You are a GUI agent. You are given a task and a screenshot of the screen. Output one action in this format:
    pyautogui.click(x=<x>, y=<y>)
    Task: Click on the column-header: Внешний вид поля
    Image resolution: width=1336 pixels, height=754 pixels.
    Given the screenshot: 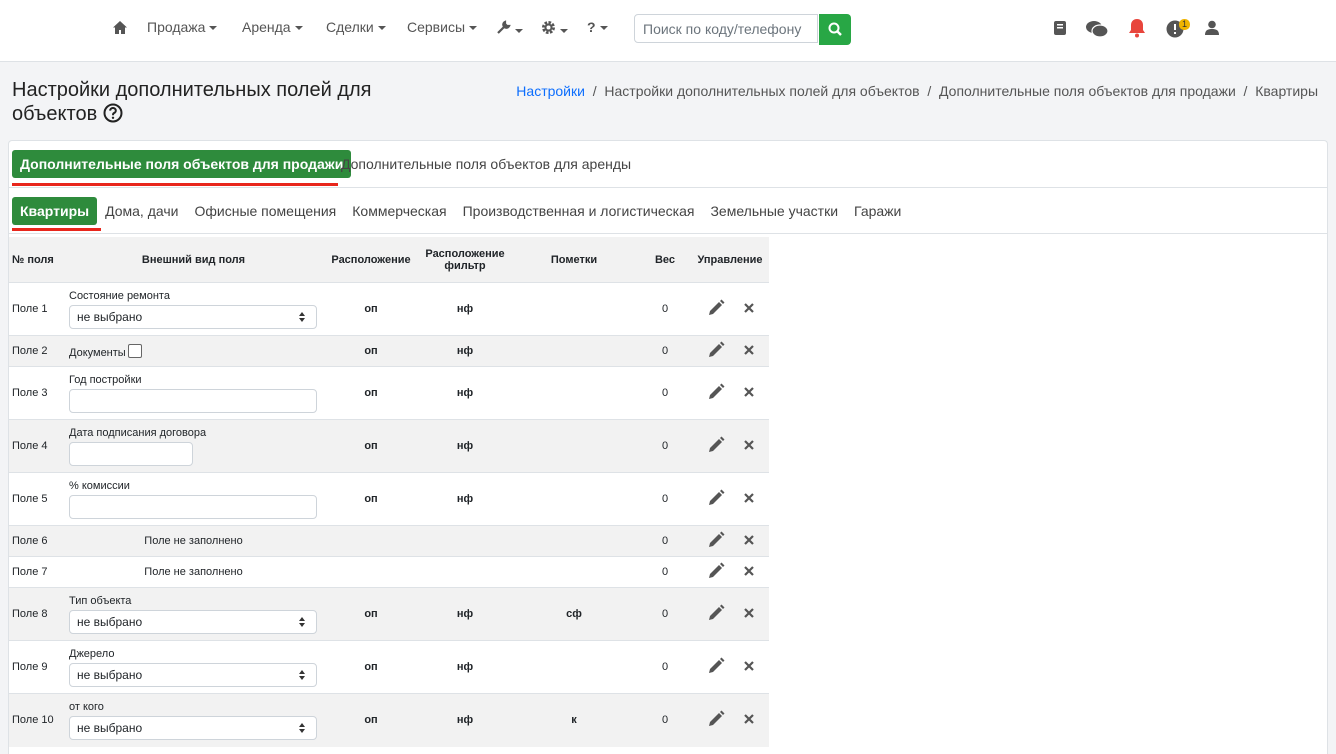 What is the action you would take?
    pyautogui.click(x=193, y=260)
    